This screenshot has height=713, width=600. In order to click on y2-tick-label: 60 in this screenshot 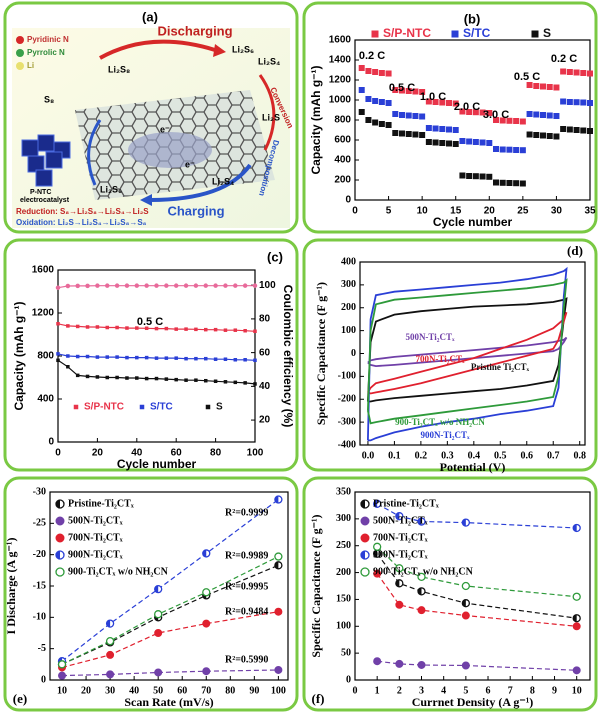, I will do `click(265, 352)`.